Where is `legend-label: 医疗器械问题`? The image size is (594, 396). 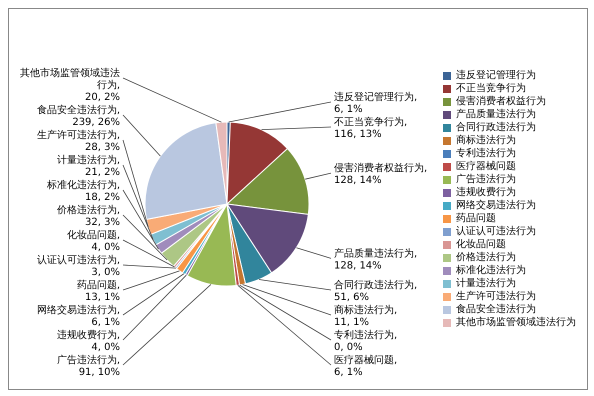 legend-label: 医疗器械问题 is located at coordinates (486, 166).